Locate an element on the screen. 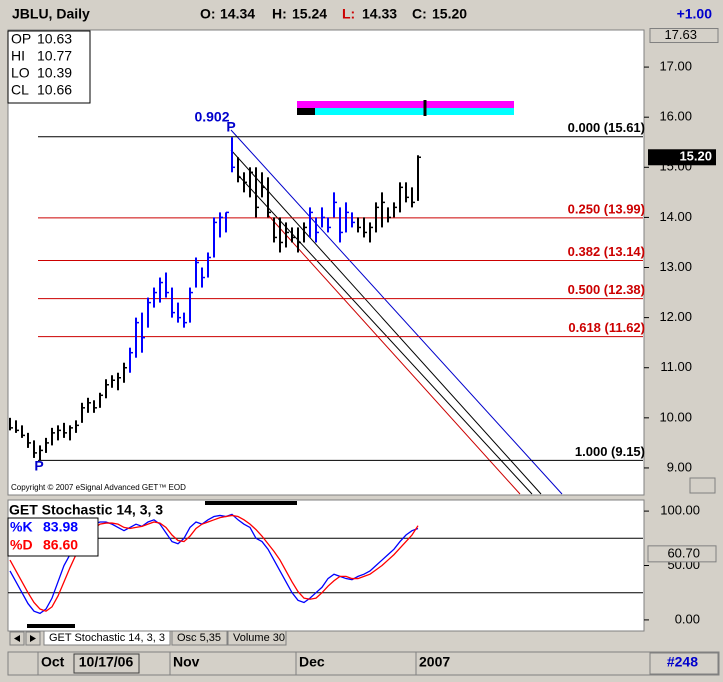 This screenshot has height=682, width=723. stoch-cursor: 60.70 is located at coordinates (683, 552).